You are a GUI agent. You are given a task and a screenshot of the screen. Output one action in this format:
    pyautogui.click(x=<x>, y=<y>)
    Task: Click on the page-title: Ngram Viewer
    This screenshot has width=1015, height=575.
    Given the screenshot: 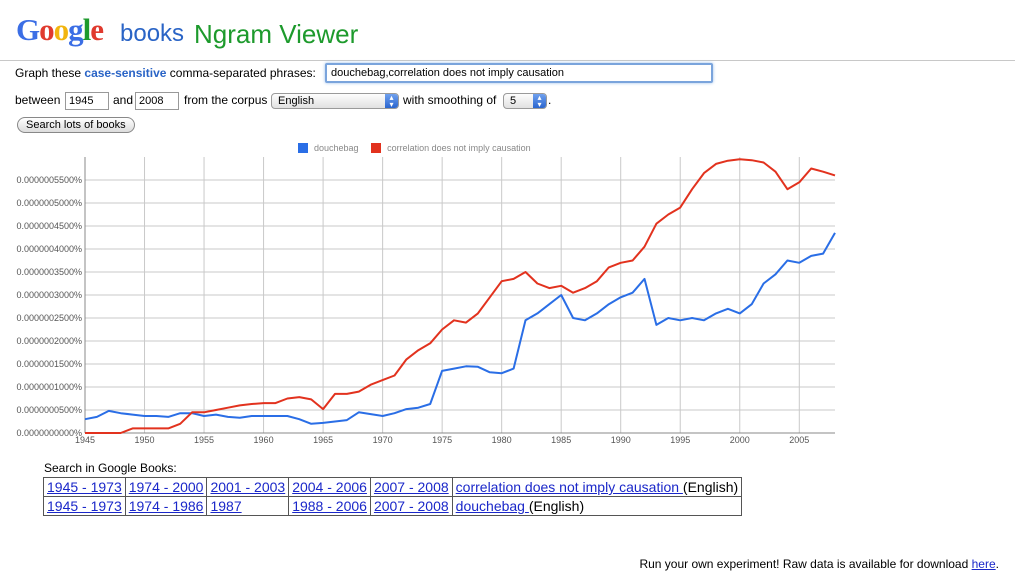 What is the action you would take?
    pyautogui.click(x=276, y=34)
    